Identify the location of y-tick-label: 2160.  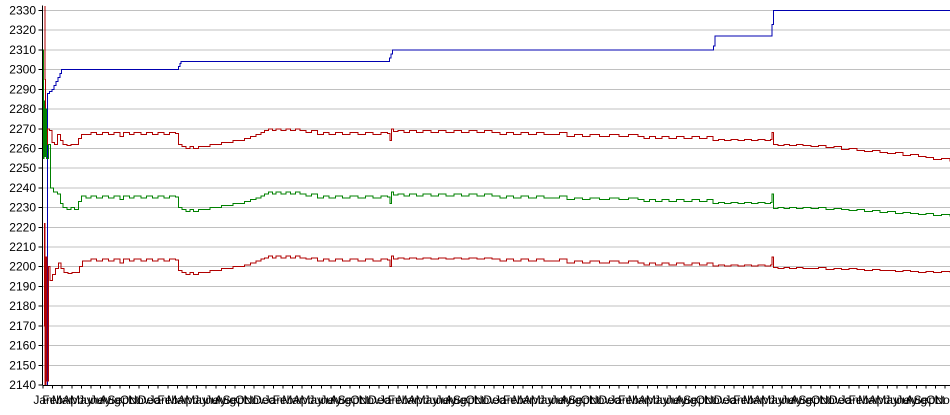
(22, 346).